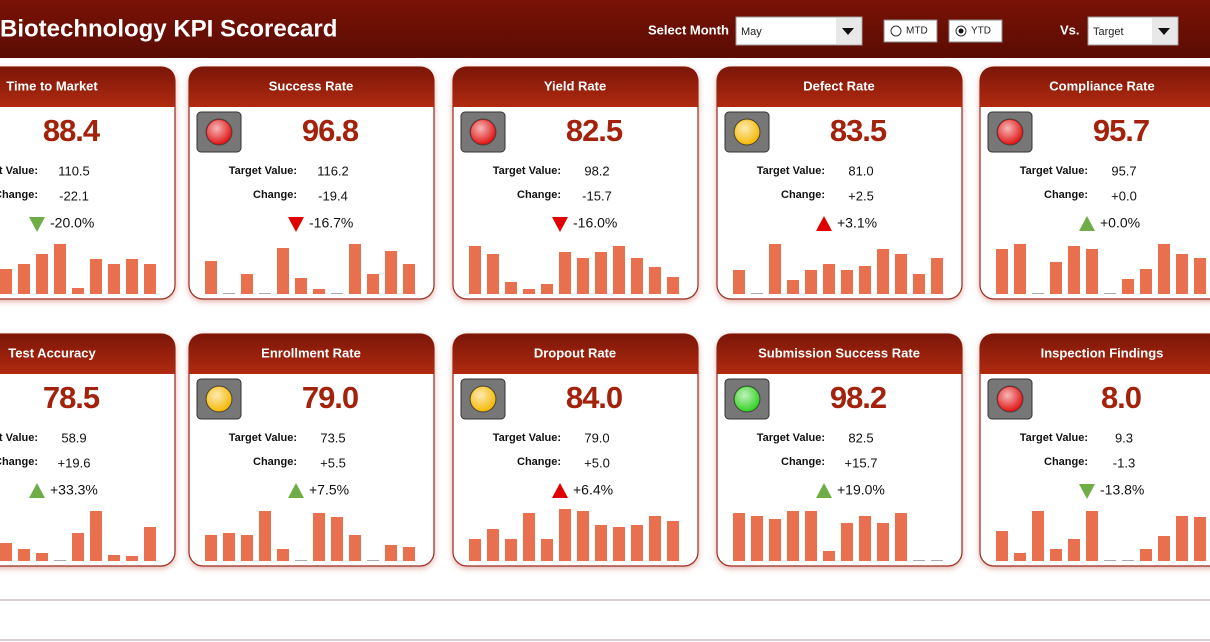 The width and height of the screenshot is (1210, 642). I want to click on change-percent: +33.3%, so click(74, 490).